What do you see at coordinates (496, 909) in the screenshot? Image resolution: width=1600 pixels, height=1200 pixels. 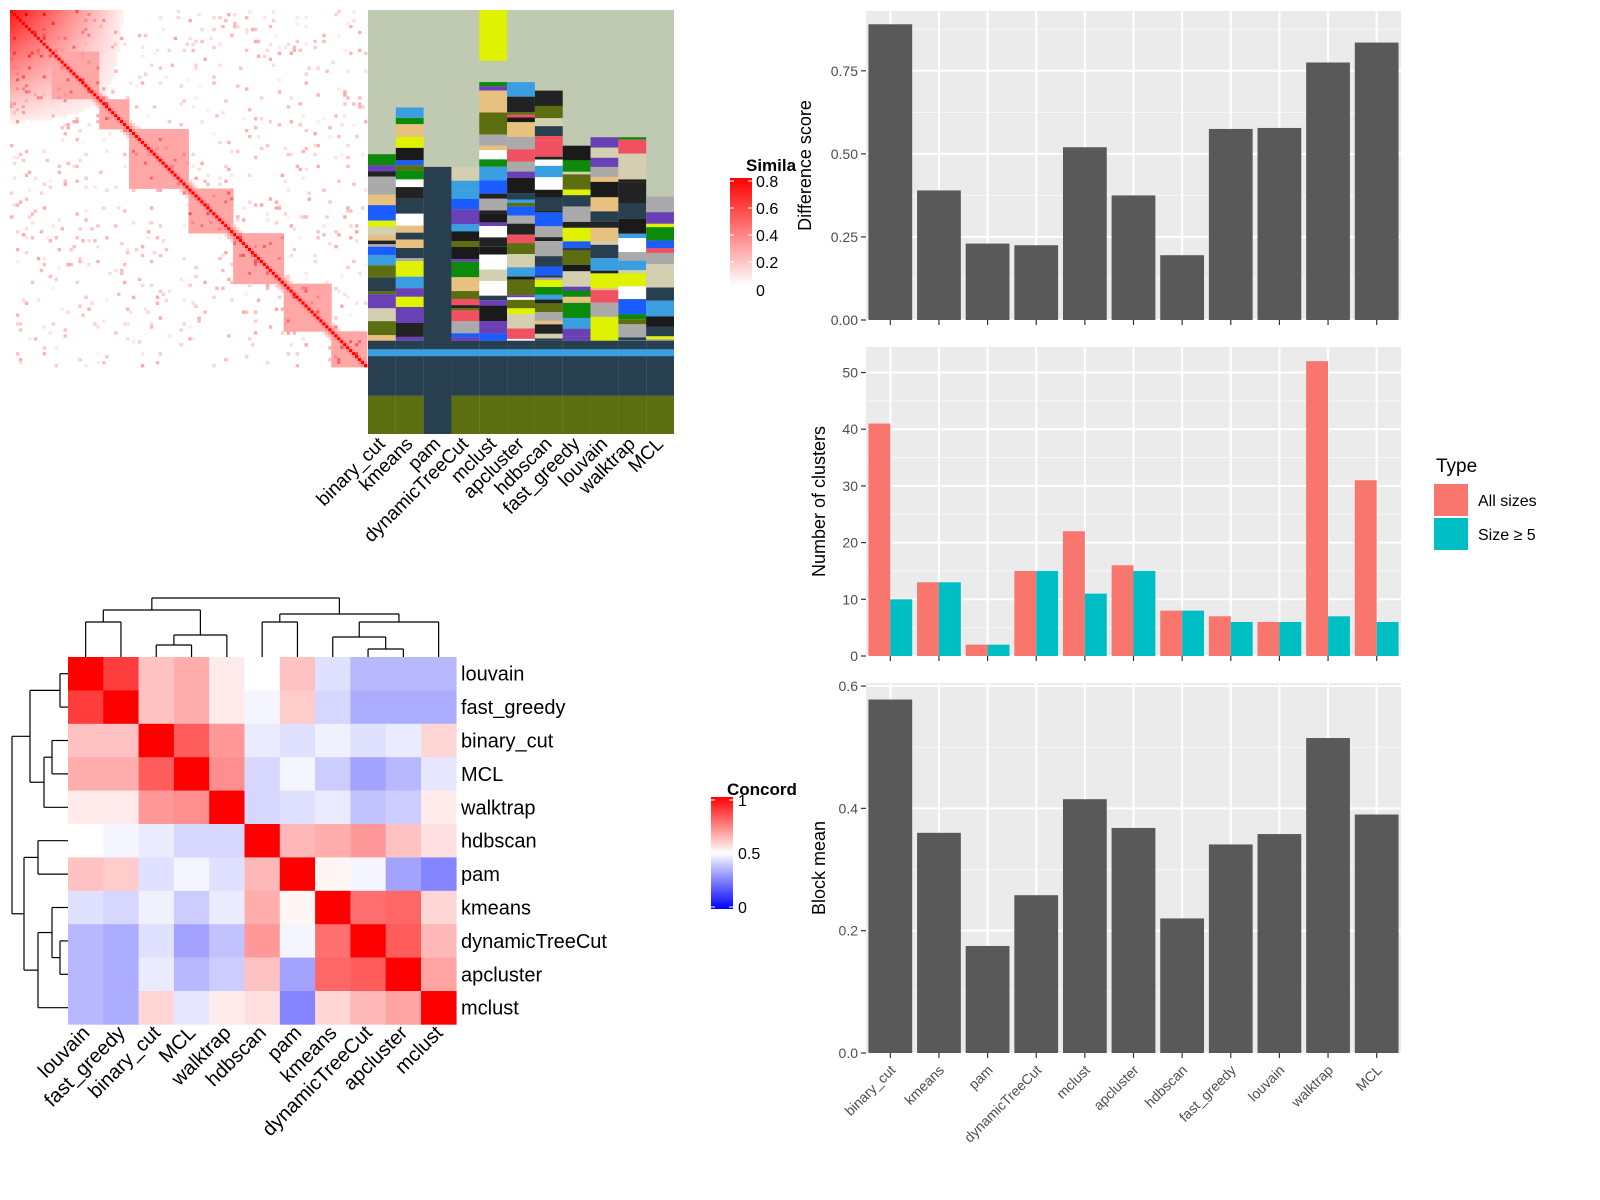 I see `row-label: kmeans` at bounding box center [496, 909].